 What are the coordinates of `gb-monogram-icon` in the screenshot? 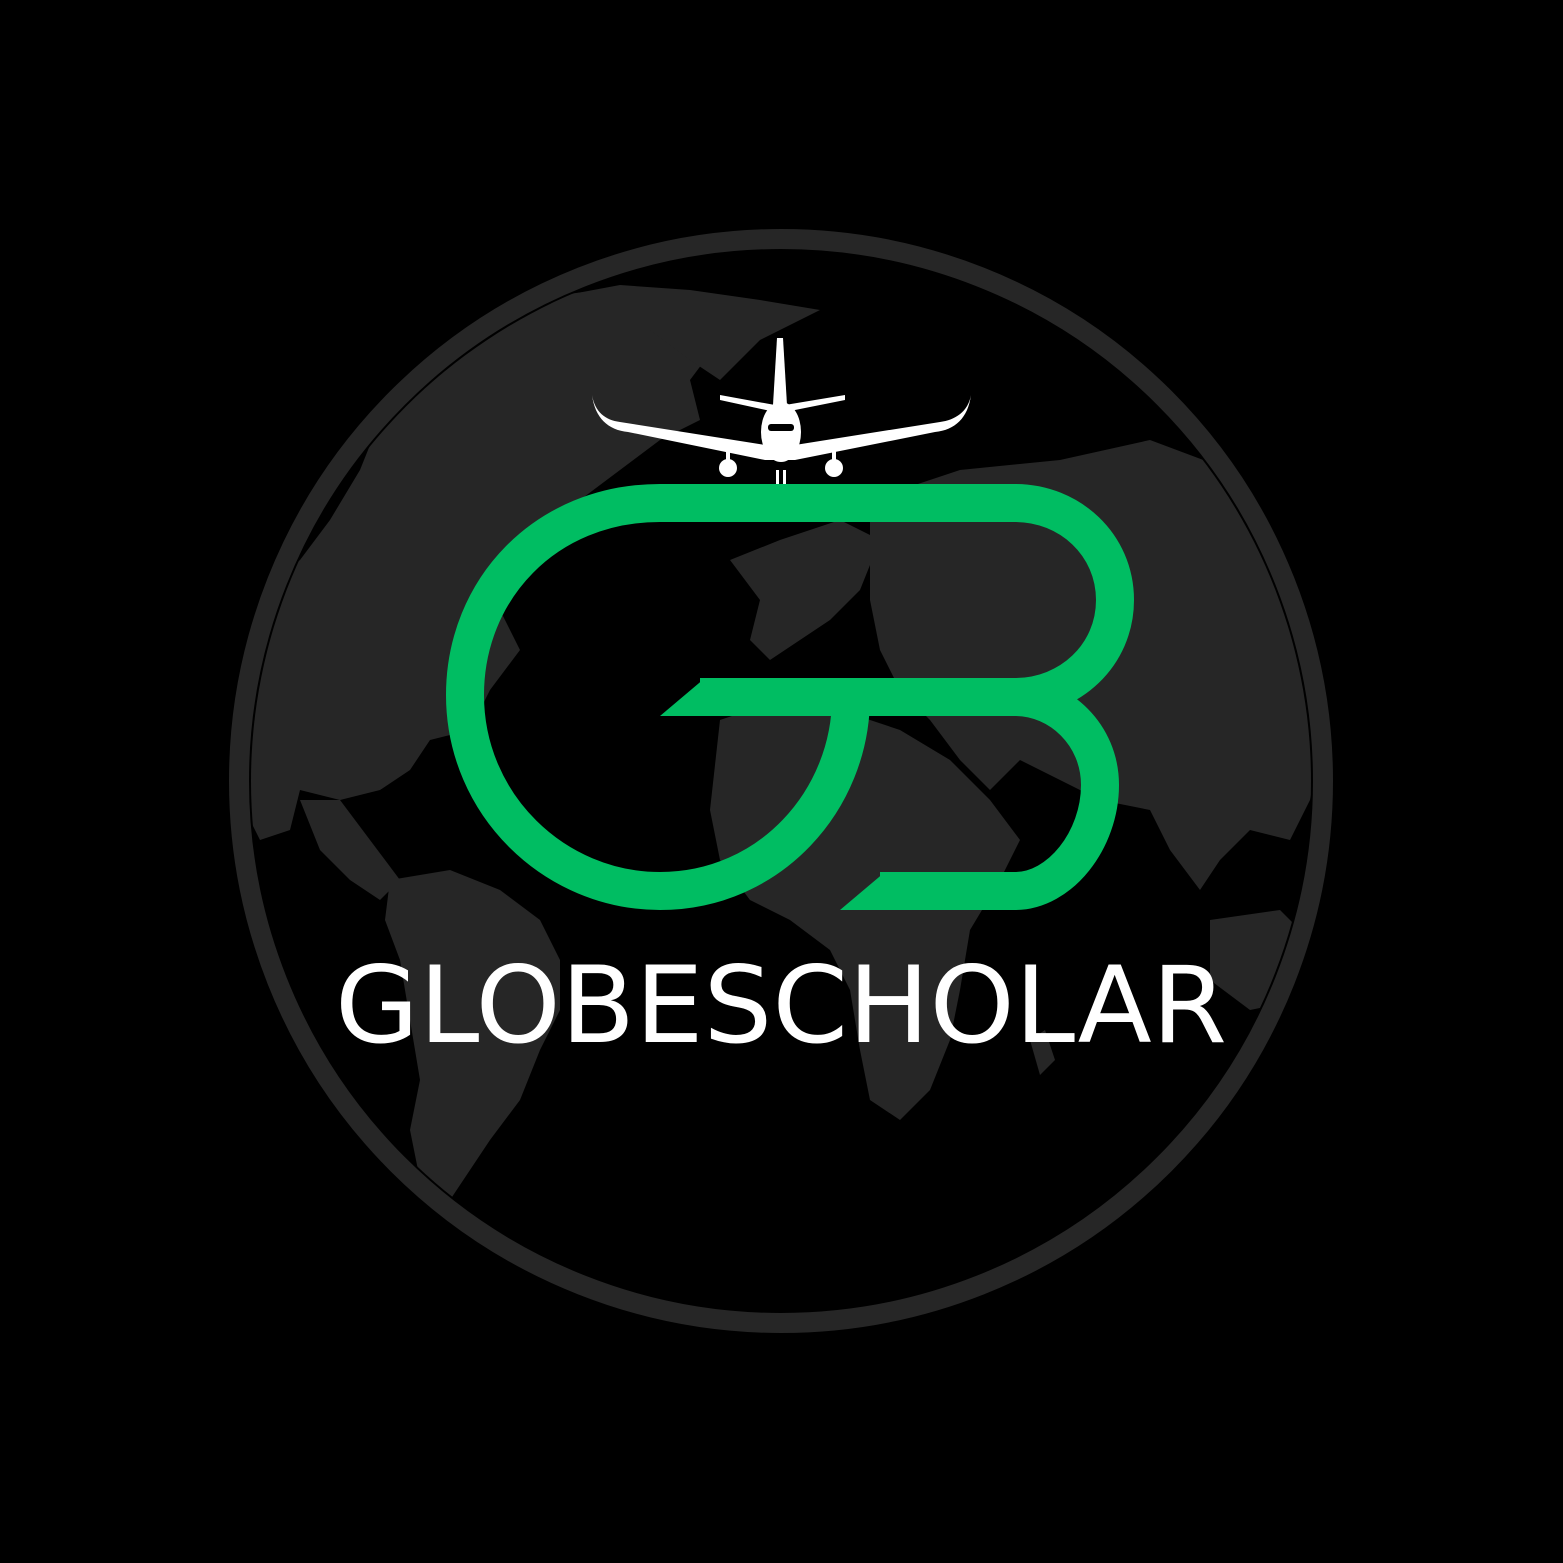 It's located at (790, 697).